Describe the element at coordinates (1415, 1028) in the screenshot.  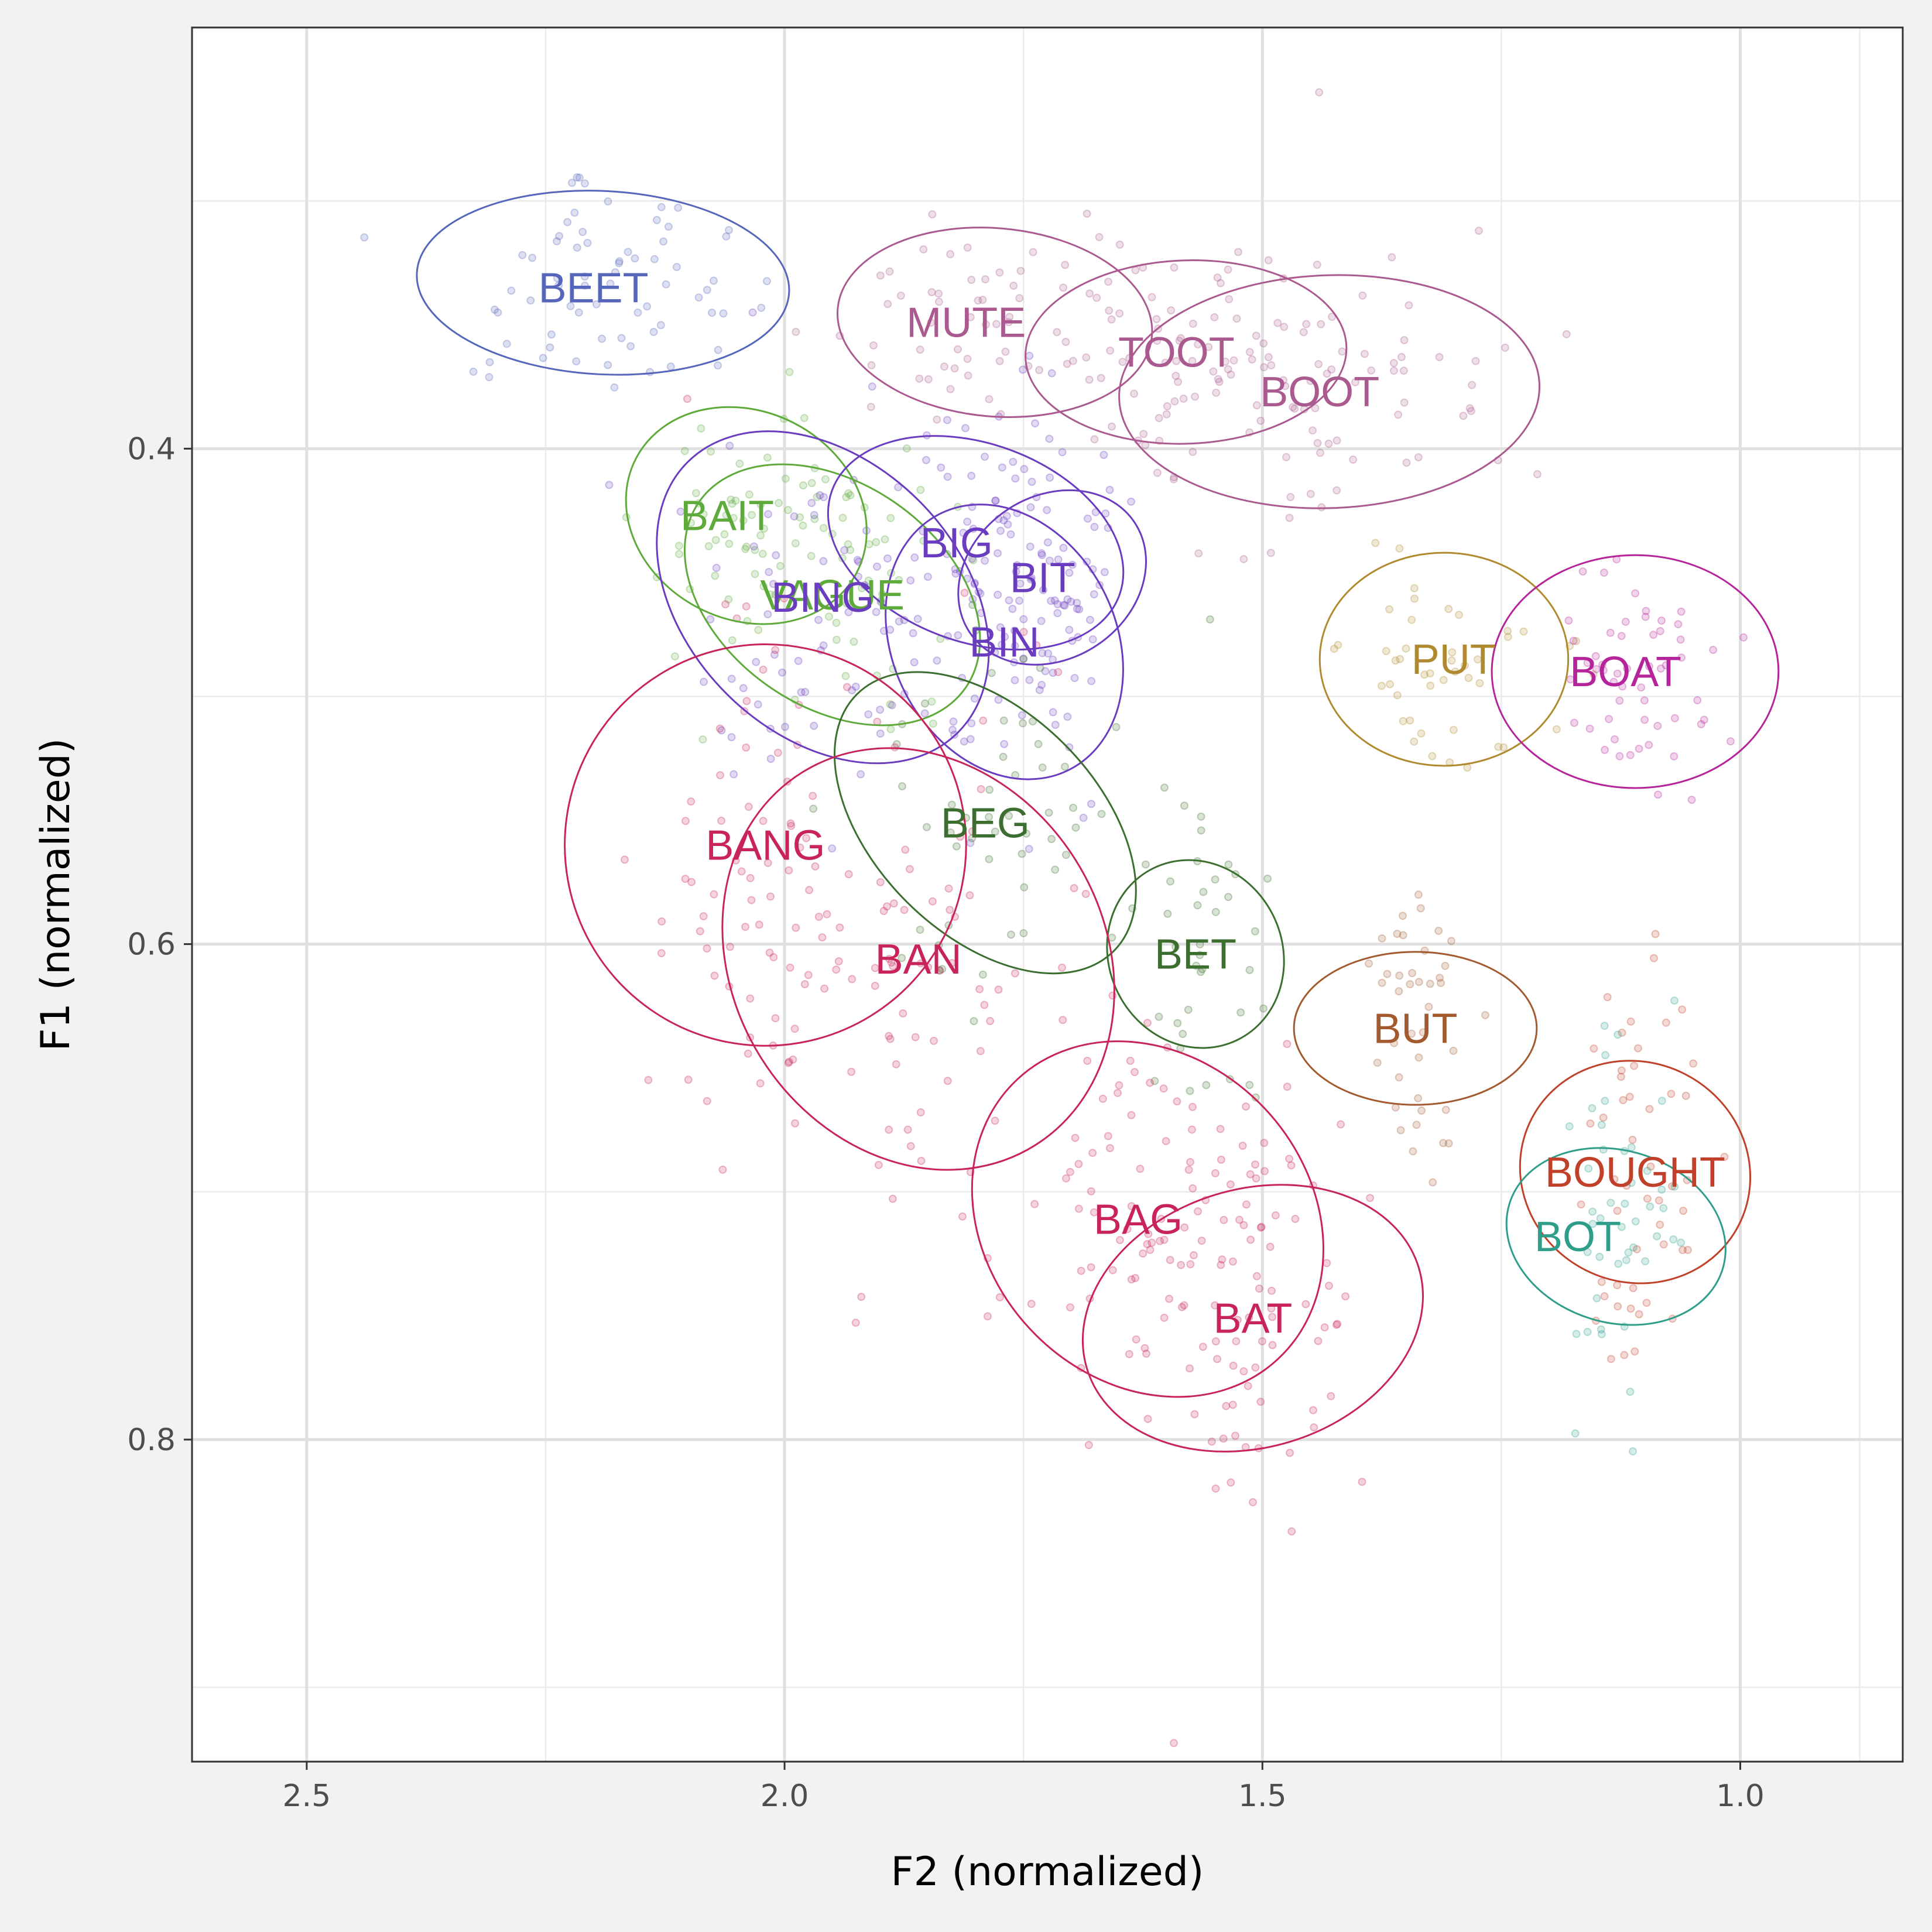
I see `label-but: BUT` at that location.